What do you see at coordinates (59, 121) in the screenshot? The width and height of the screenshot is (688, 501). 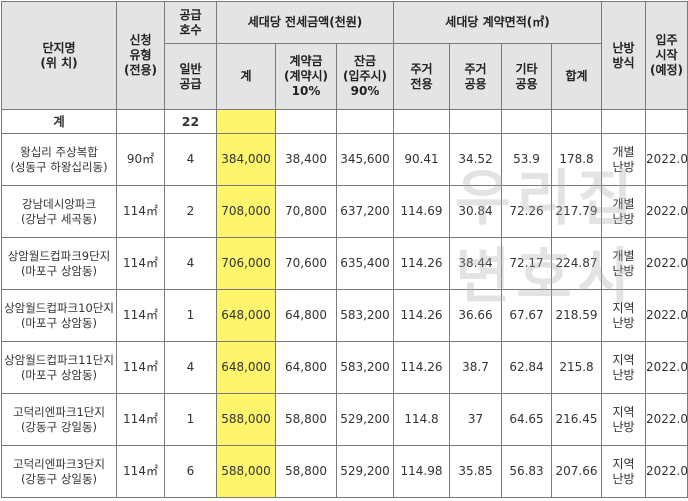 I see `total-label: 계` at bounding box center [59, 121].